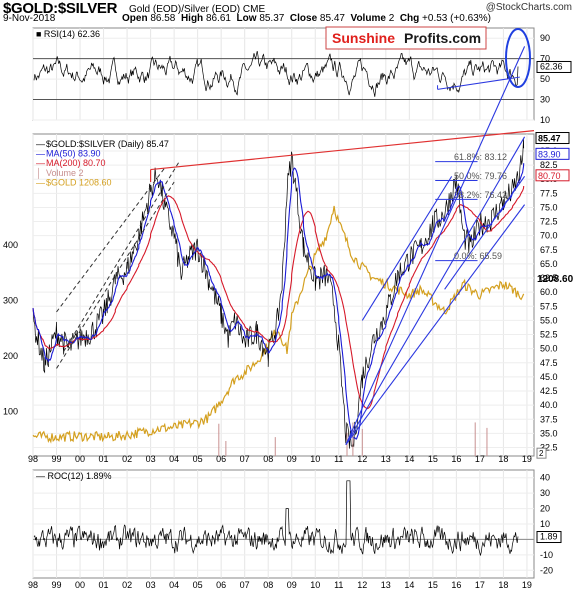 The image size is (576, 594). Describe the element at coordinates (68, 34) in the screenshot. I see `rsi-label: ■ RSI(14) 62.36` at that location.